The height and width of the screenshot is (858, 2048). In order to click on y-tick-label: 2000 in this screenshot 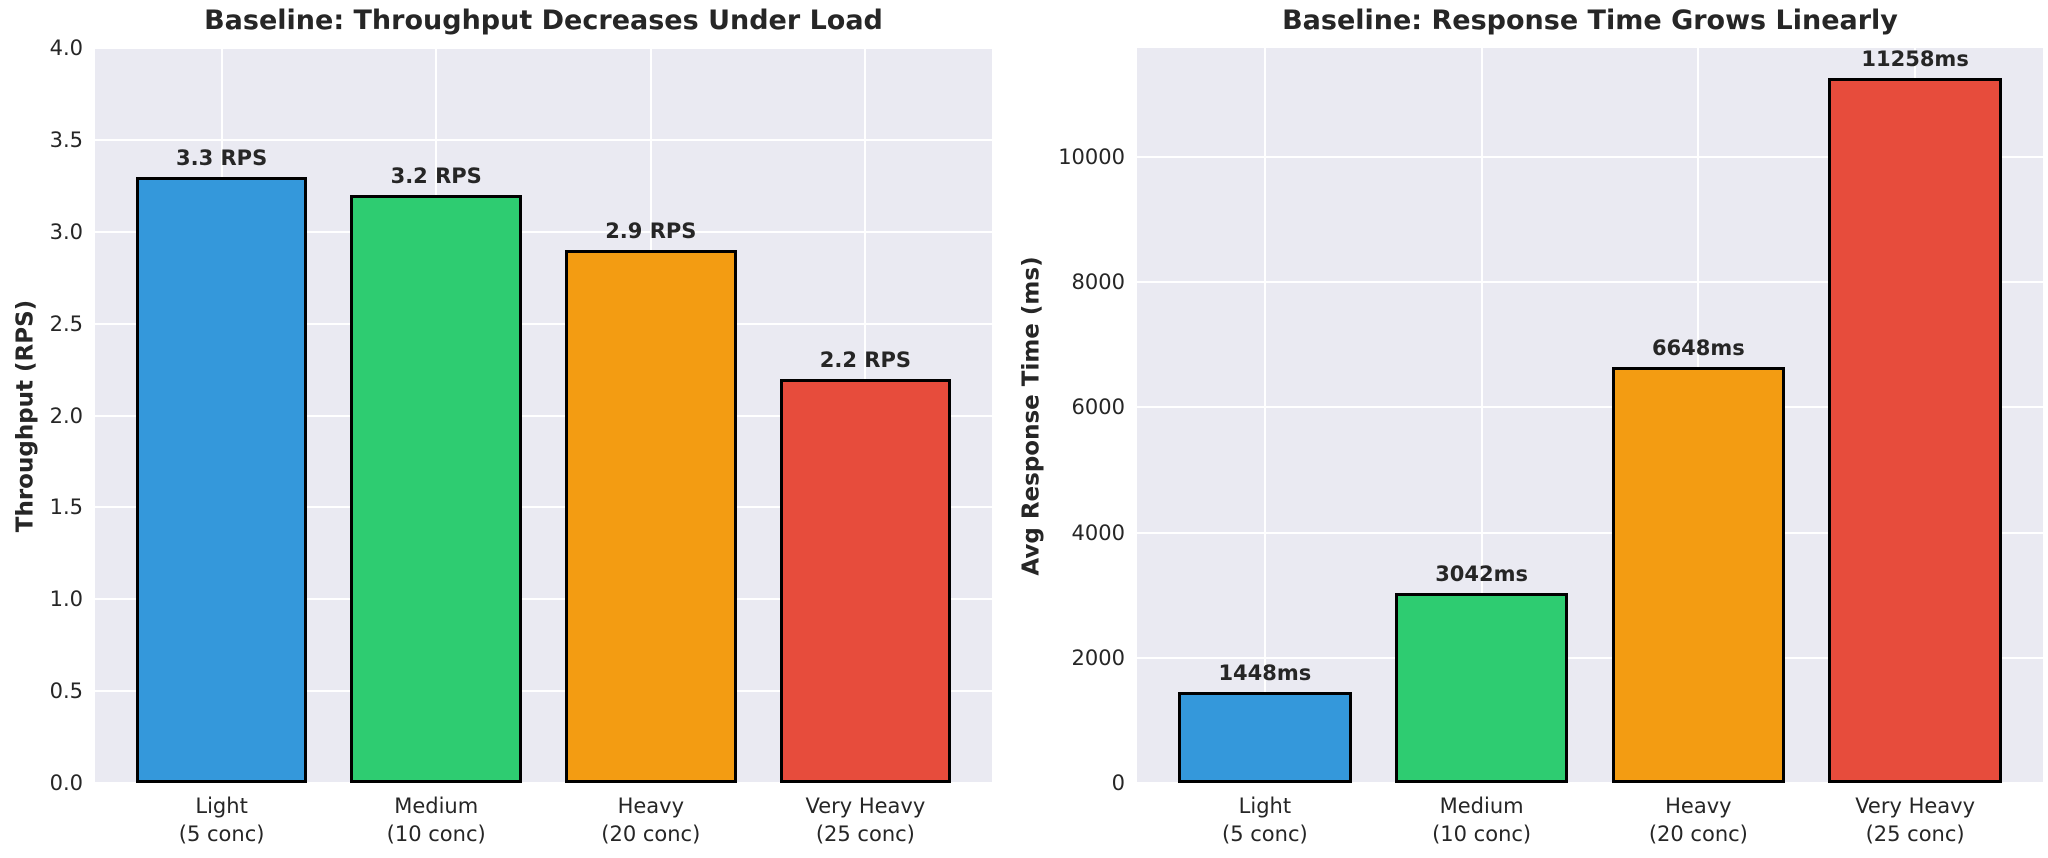, I will do `click(1098, 657)`.